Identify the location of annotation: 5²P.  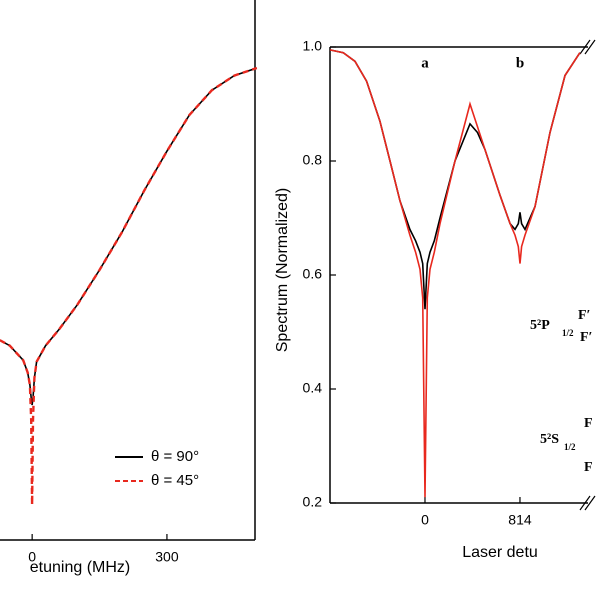
(540, 325).